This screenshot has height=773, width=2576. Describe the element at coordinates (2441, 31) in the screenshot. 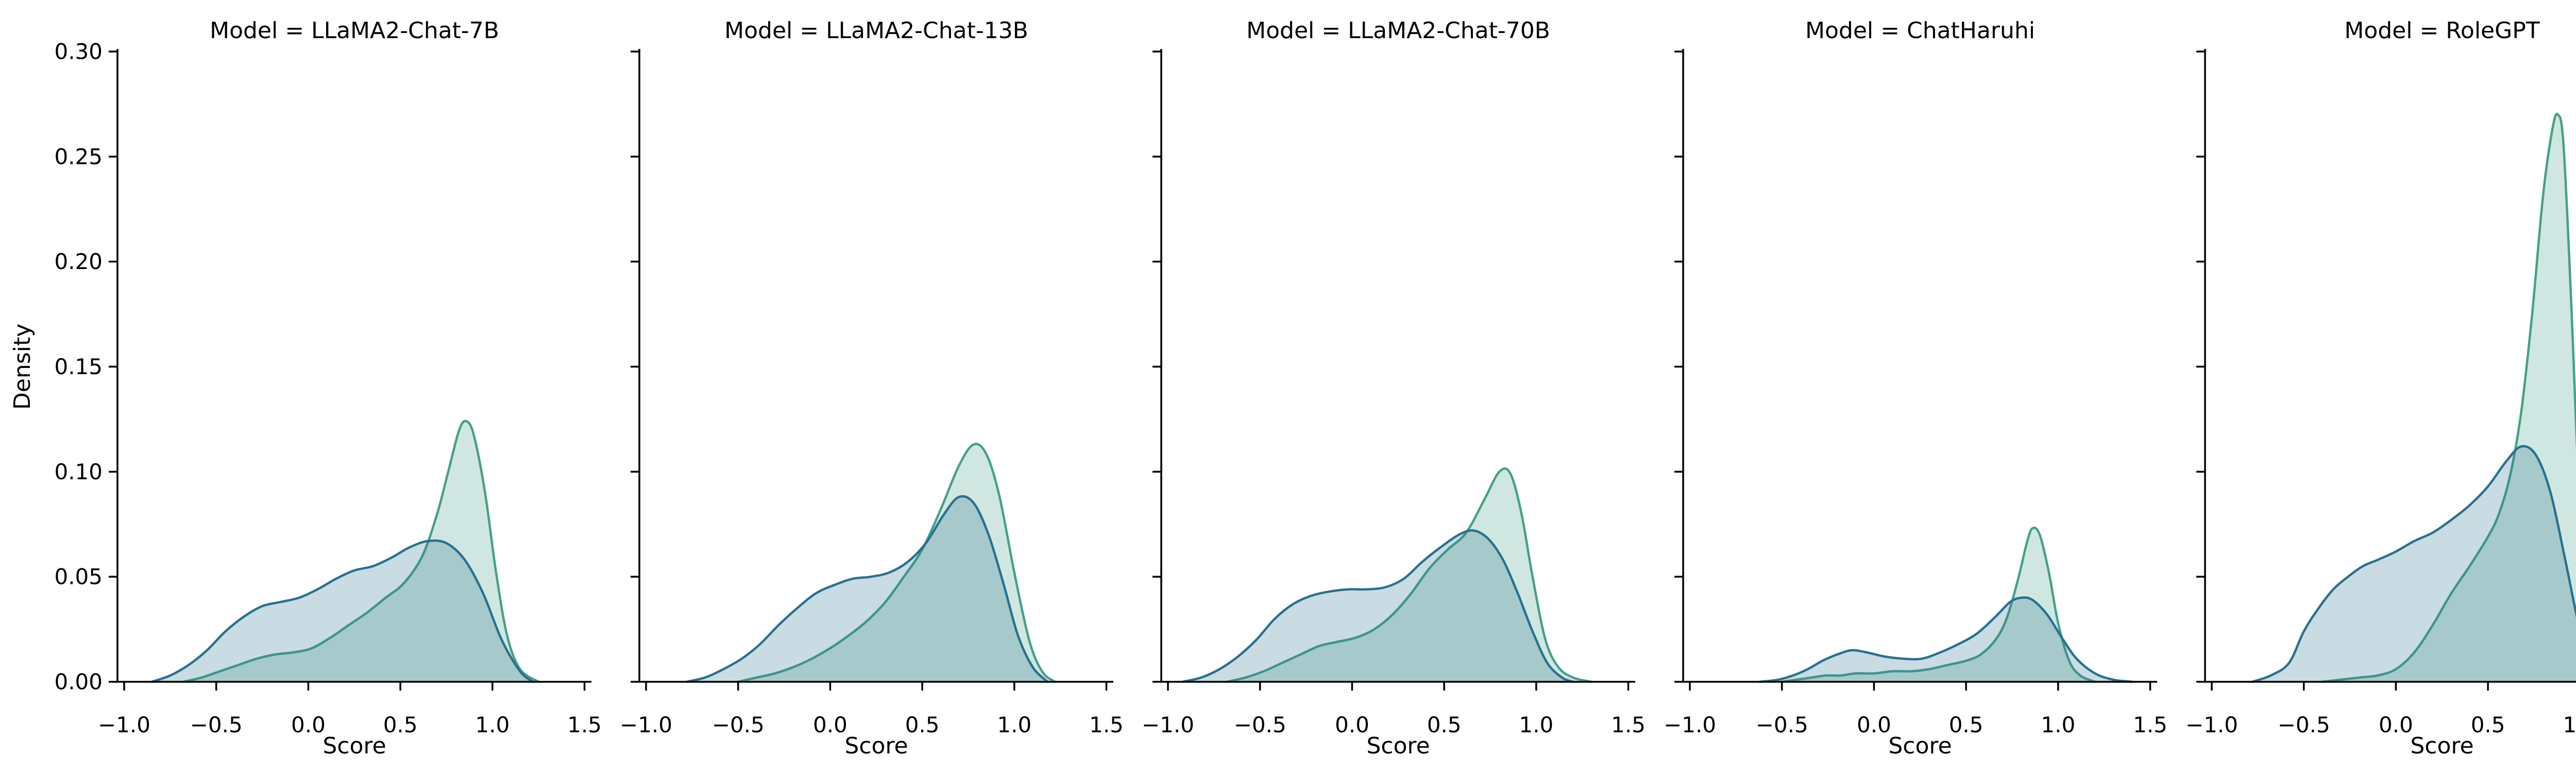

I see `panel-title: Model = RoleGPT` at that location.